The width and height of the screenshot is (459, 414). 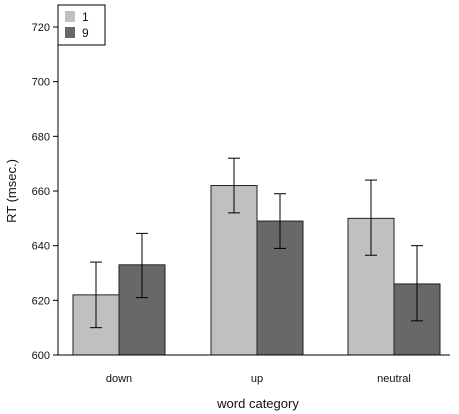 I want to click on error-bar-series-1-neutral, so click(x=371, y=217).